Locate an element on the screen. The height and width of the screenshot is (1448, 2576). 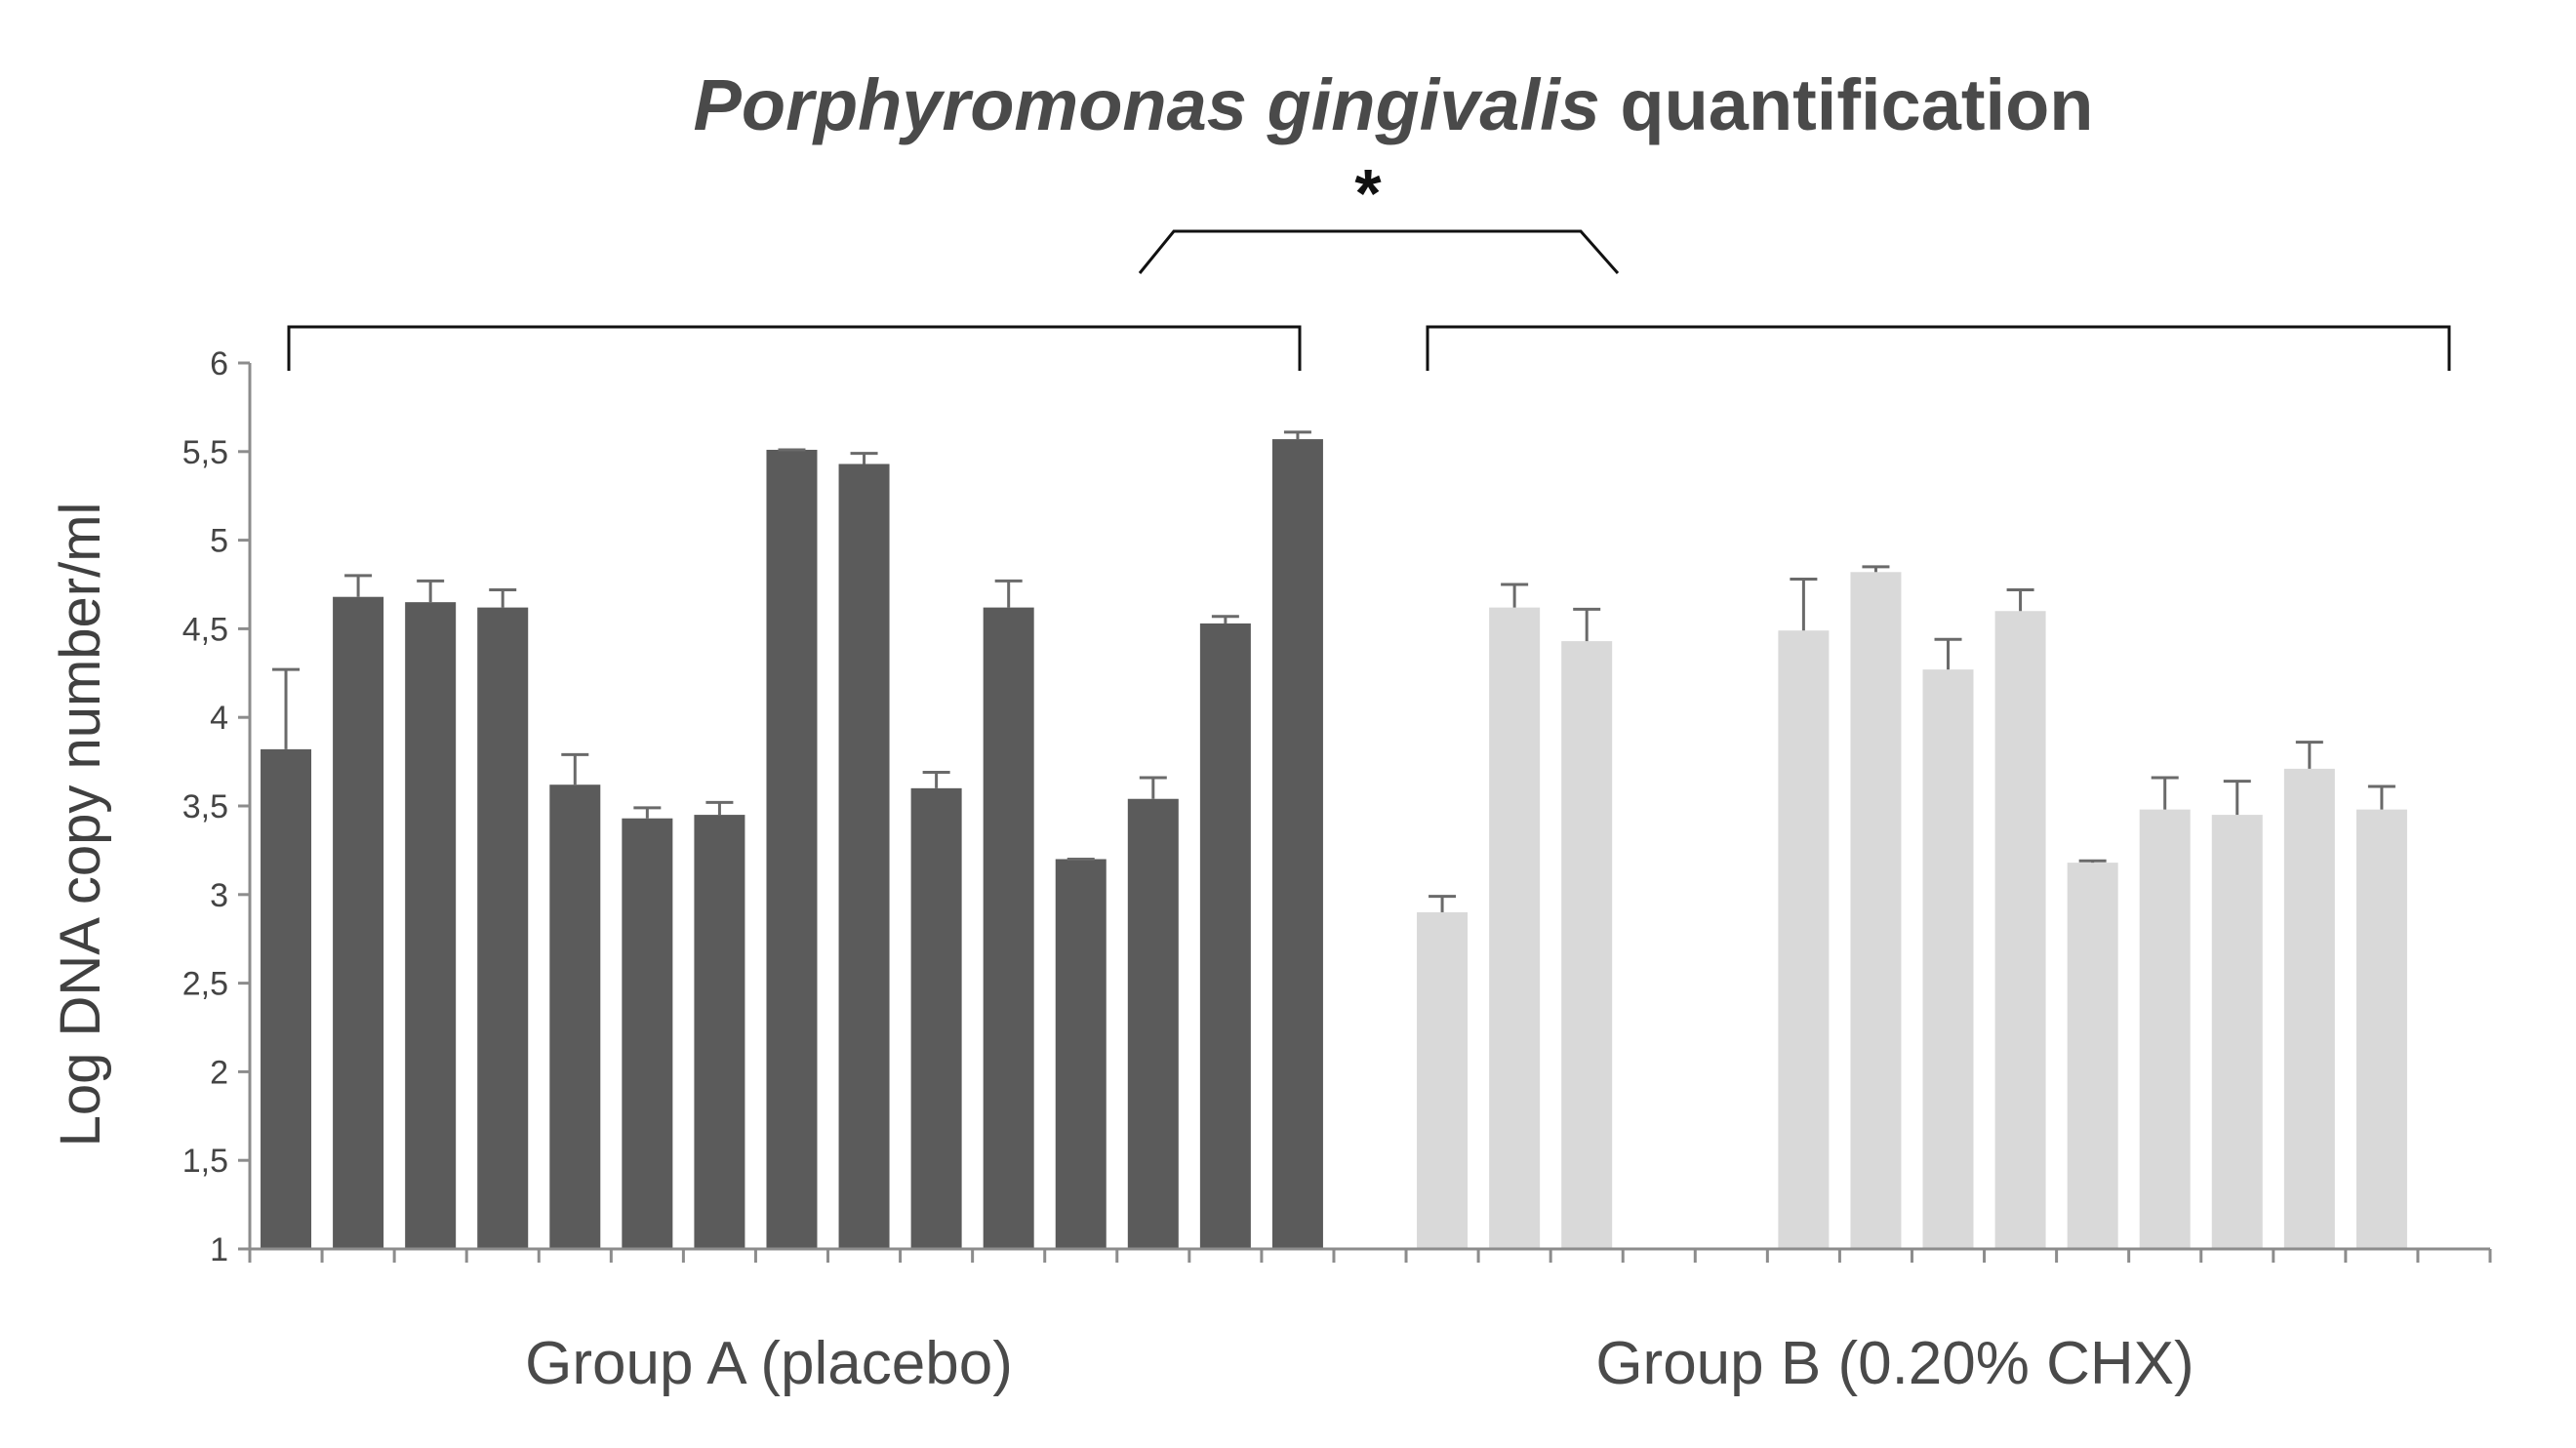
group-b-label: Group B (0.20% CHX) is located at coordinates (1894, 1364).